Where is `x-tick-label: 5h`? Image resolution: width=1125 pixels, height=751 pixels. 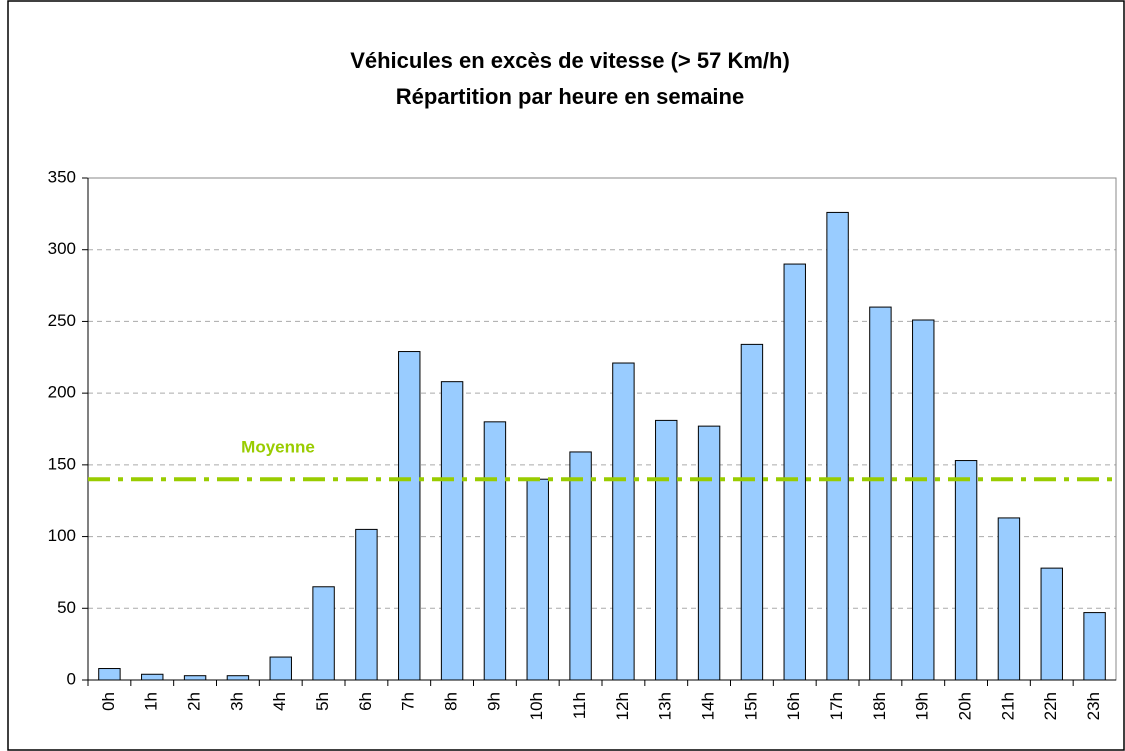
x-tick-label: 5h is located at coordinates (322, 701).